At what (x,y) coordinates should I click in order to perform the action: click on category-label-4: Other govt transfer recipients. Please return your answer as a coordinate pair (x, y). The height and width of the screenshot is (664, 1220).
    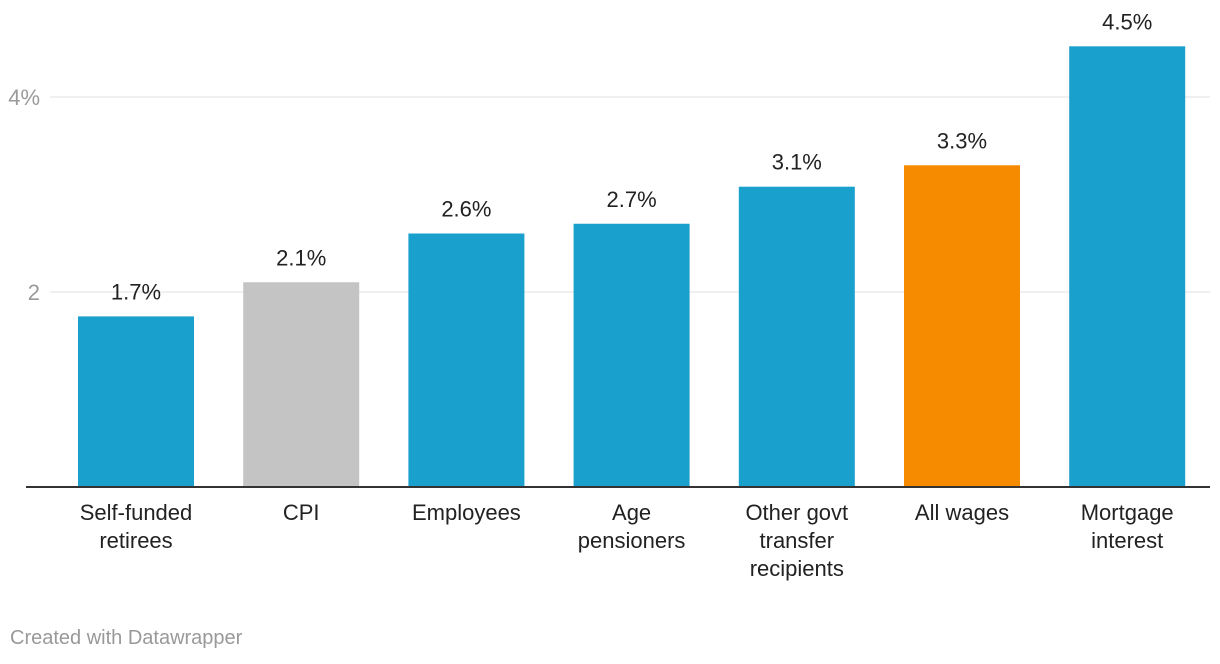
    Looking at the image, I should click on (796, 540).